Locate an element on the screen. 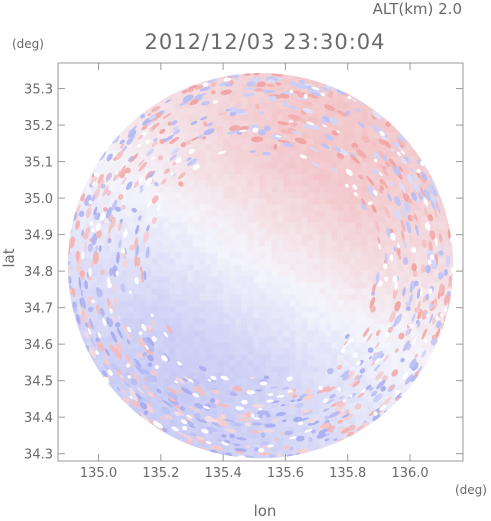 This screenshot has width=491, height=521. y-tick-label: 35.0 is located at coordinates (38, 199).